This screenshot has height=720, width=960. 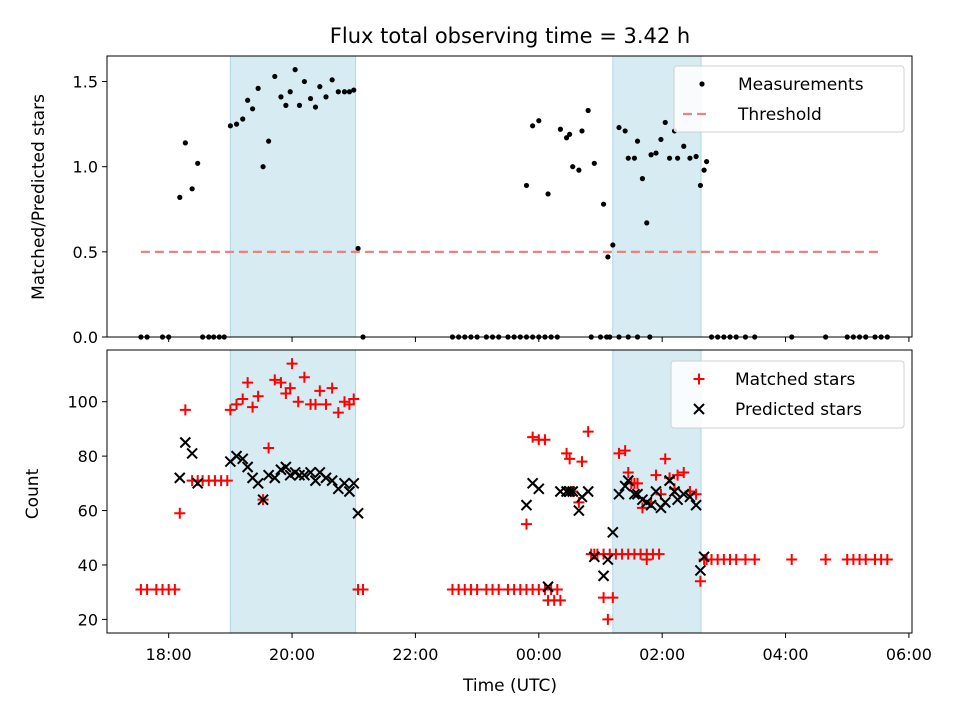 What do you see at coordinates (85, 82) in the screenshot?
I see `top-y-tick-label: 1.5` at bounding box center [85, 82].